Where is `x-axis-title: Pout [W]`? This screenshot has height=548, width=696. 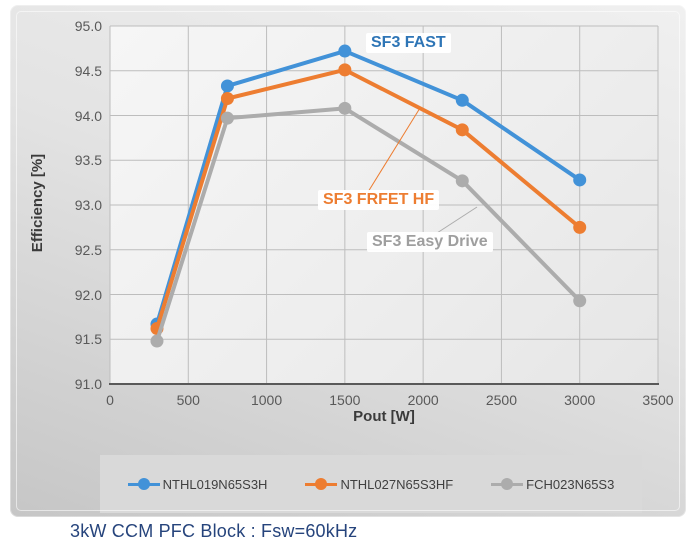 x-axis-title: Pout [W] is located at coordinates (384, 416).